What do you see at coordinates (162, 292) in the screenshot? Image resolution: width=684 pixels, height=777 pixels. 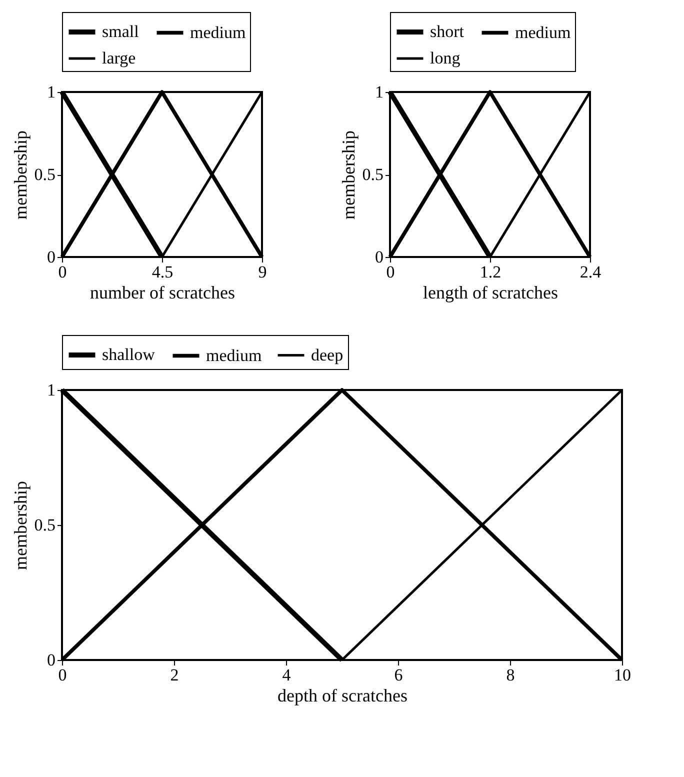 I see `x-axis-title: number of scratches` at bounding box center [162, 292].